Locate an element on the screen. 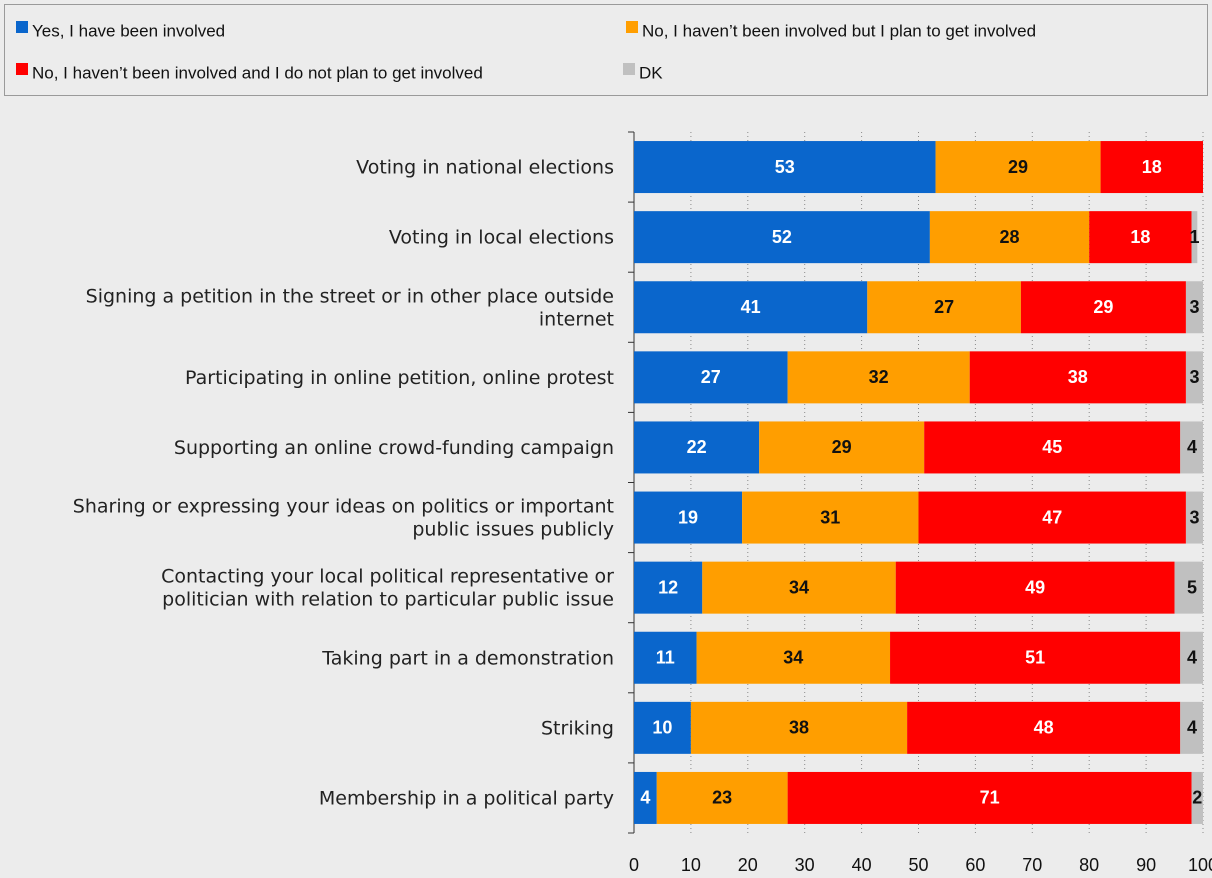 Image resolution: width=1212 pixels, height=878 pixels. bar-label-2-series-1: 52 is located at coordinates (782, 237).